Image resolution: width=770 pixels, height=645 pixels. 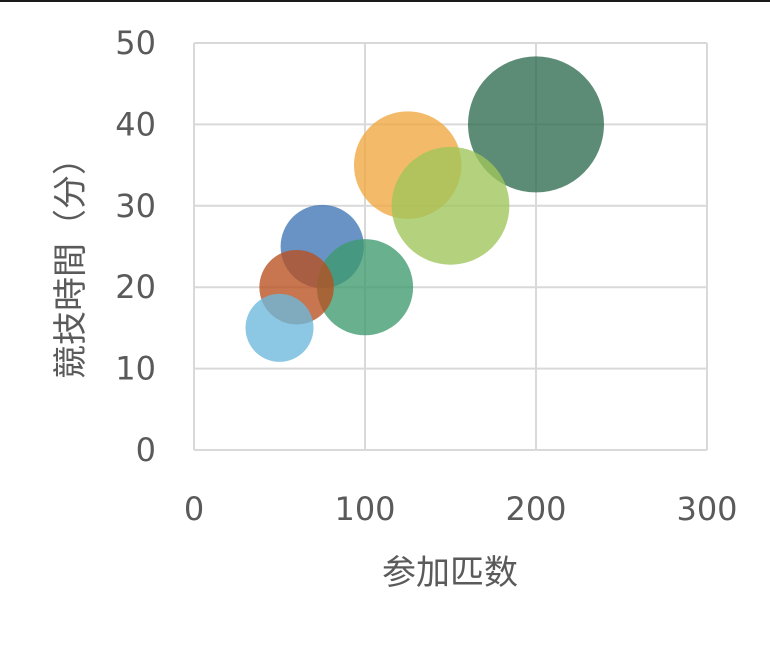 What do you see at coordinates (535, 509) in the screenshot?
I see `x-tick-label: 200` at bounding box center [535, 509].